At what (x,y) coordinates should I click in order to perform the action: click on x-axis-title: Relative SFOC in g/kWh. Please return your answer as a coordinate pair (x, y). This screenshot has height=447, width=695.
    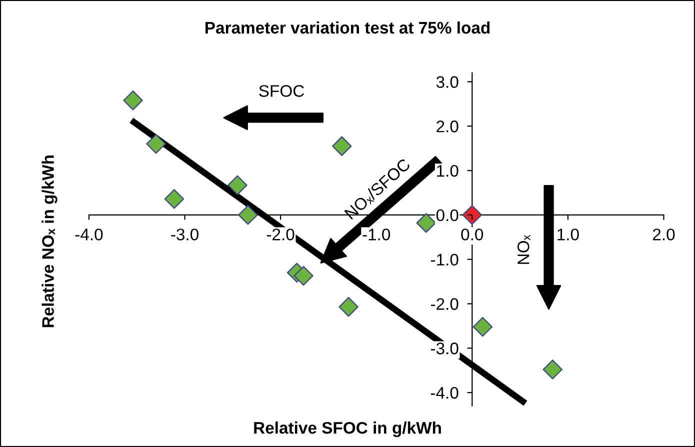
    Looking at the image, I should click on (347, 430).